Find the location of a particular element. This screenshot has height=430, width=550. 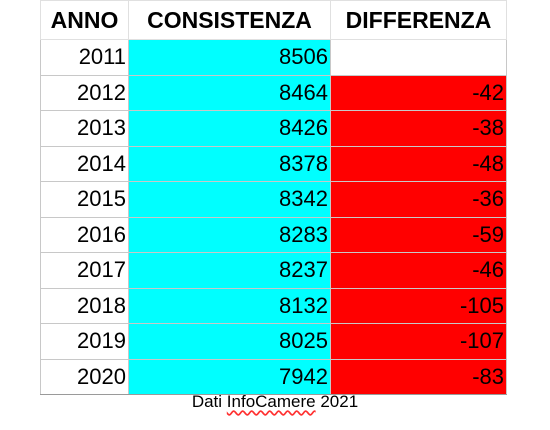

caption-suffix: 2021 is located at coordinates (337, 401).